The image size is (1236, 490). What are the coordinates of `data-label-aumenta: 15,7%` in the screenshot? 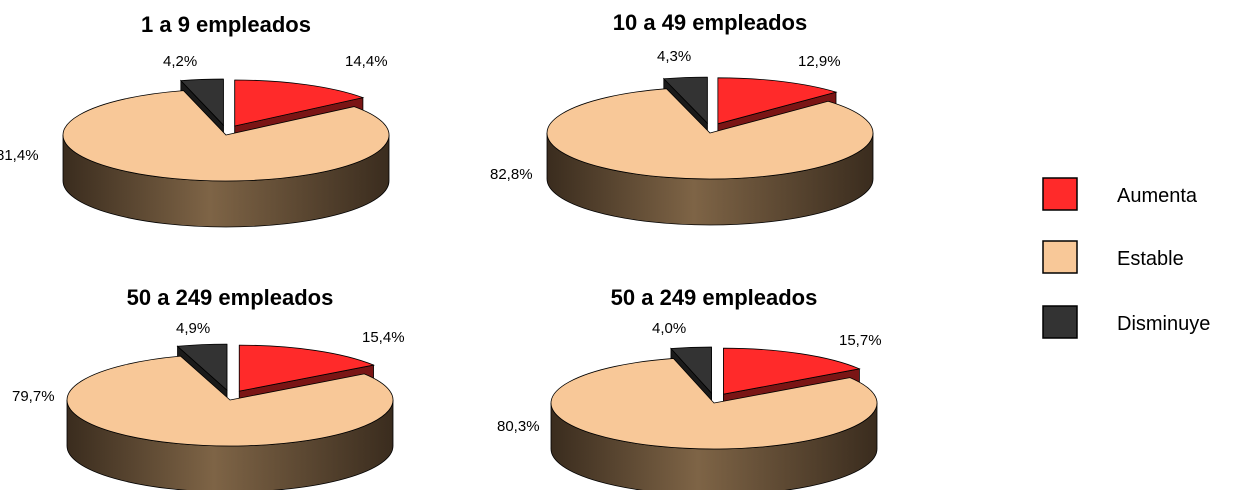 It's located at (860, 340).